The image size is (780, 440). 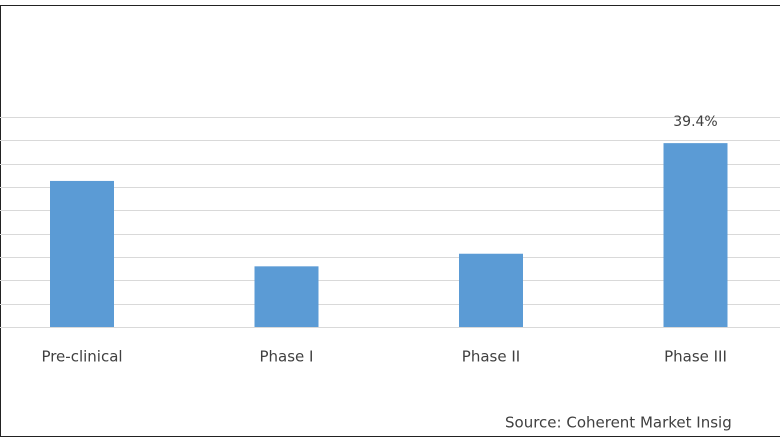 What do you see at coordinates (287, 357) in the screenshot?
I see `x-tick-label: Phase I` at bounding box center [287, 357].